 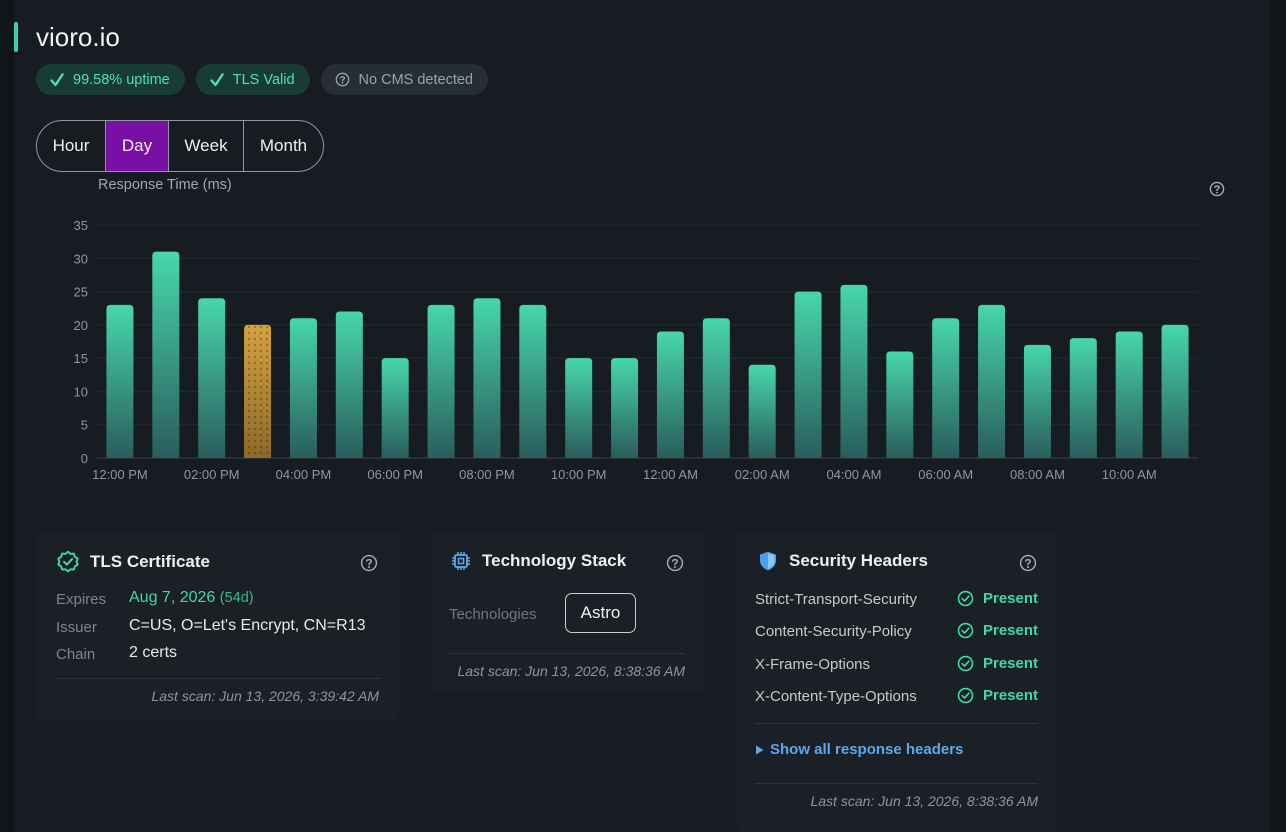 I want to click on range-selector: Hour Day Week Month, so click(x=180, y=146).